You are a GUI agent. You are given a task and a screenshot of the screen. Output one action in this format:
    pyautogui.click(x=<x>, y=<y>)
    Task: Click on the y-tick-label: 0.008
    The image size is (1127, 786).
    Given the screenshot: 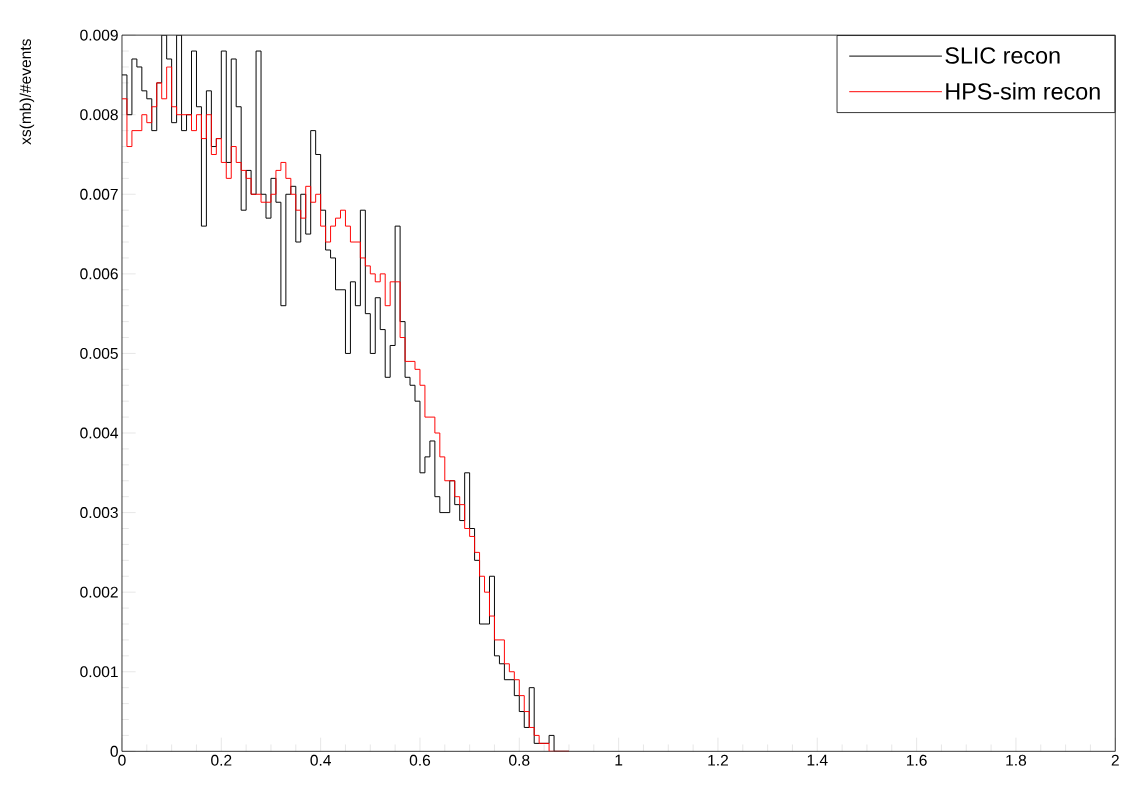 What is the action you would take?
    pyautogui.click(x=99, y=114)
    